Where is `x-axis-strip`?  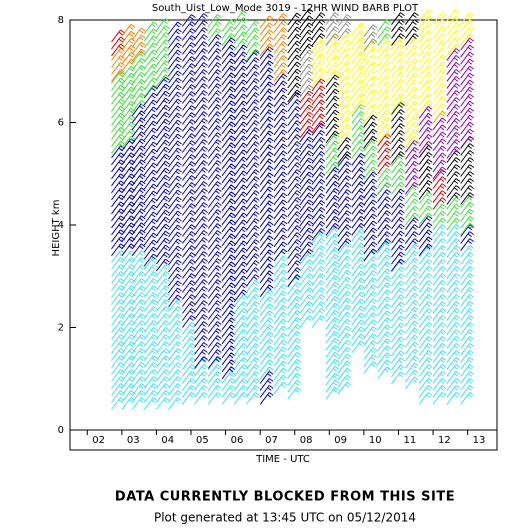
x-axis-strip is located at coordinates (283, 440).